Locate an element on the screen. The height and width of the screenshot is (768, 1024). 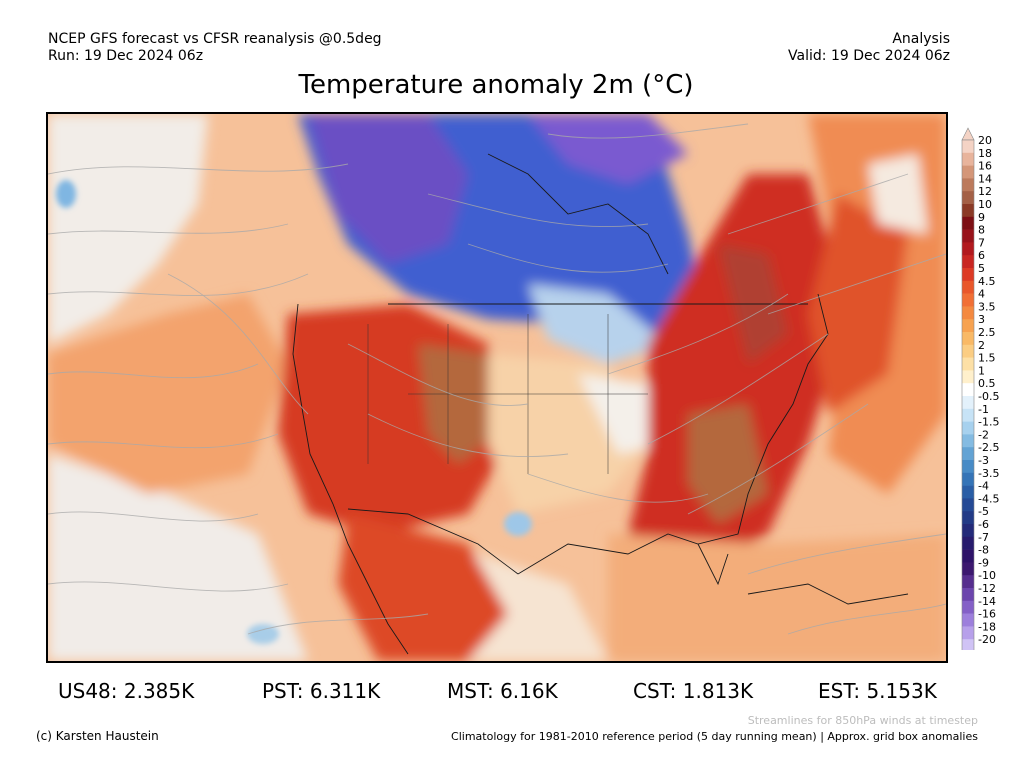
pacific-sw-neutral-zone is located at coordinates (178, 557).